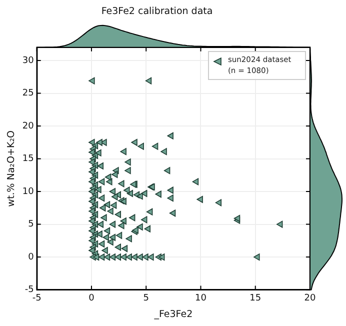 The height and width of the screenshot is (326, 346). I want to click on chart-title: Fe3Fe2 calibration data, so click(157, 12).